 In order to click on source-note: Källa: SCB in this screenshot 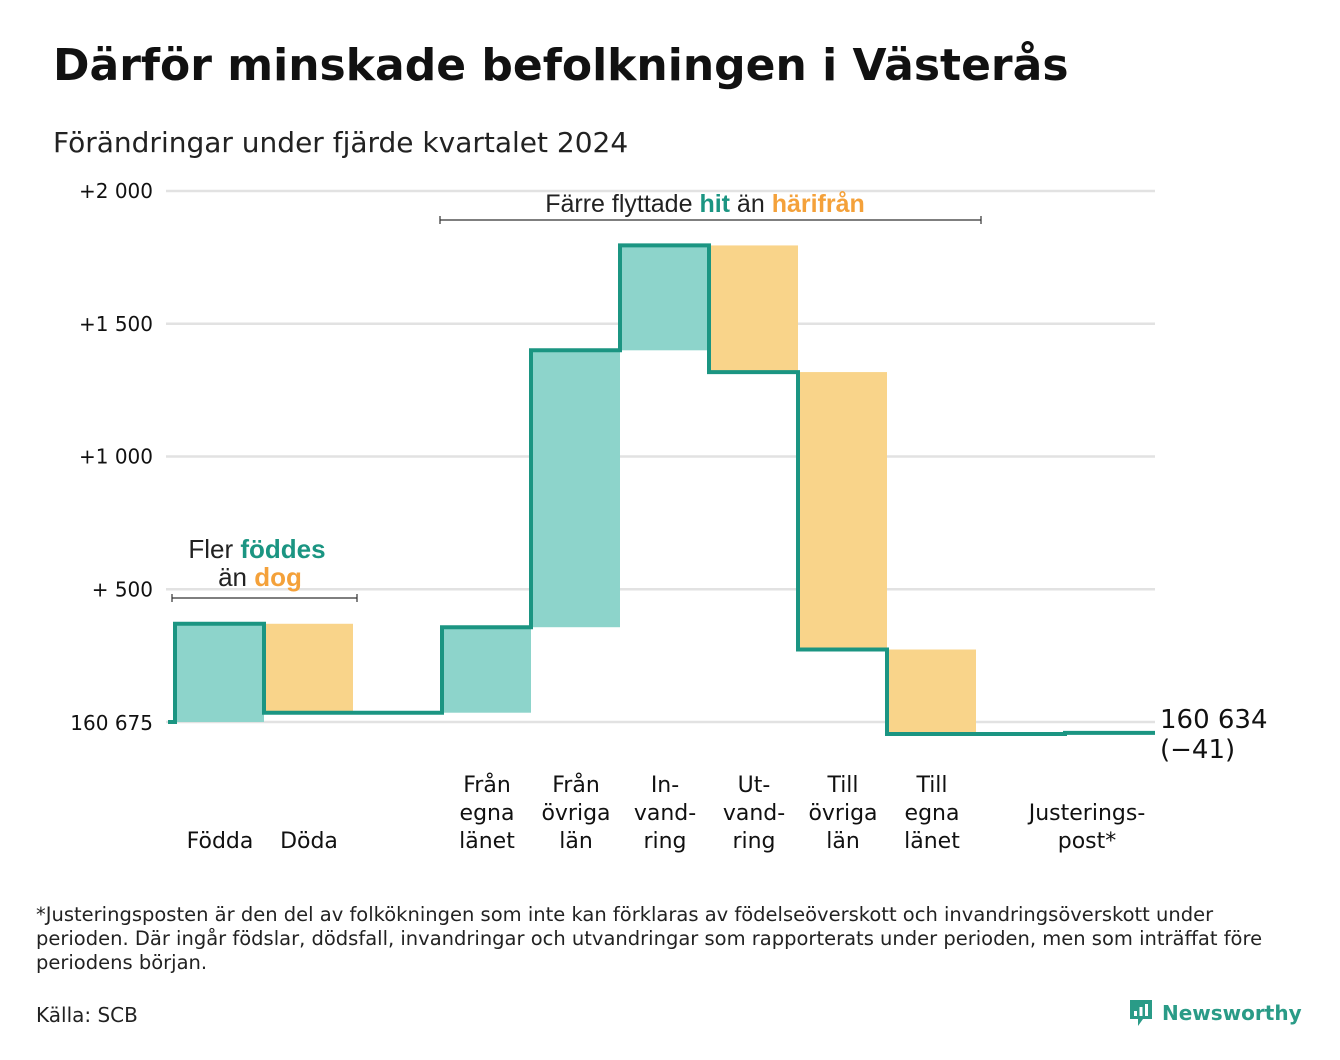, I will do `click(87, 1015)`.